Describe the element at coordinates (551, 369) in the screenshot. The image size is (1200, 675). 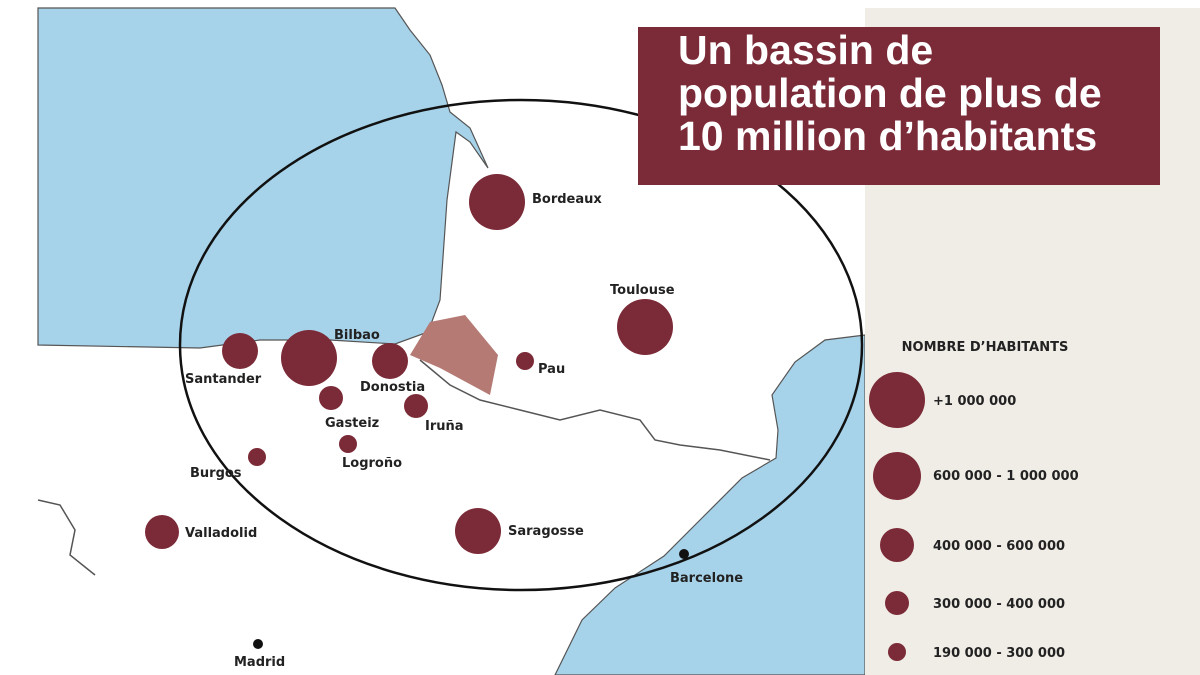
I see `city-label: Pau` at that location.